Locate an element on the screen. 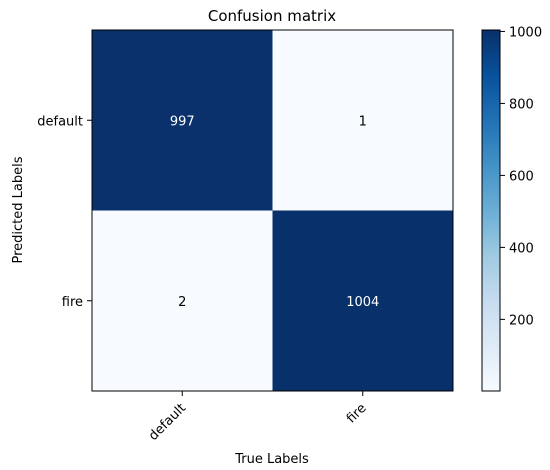 This screenshot has width=550, height=470. y-tick-label: default is located at coordinates (60, 121).